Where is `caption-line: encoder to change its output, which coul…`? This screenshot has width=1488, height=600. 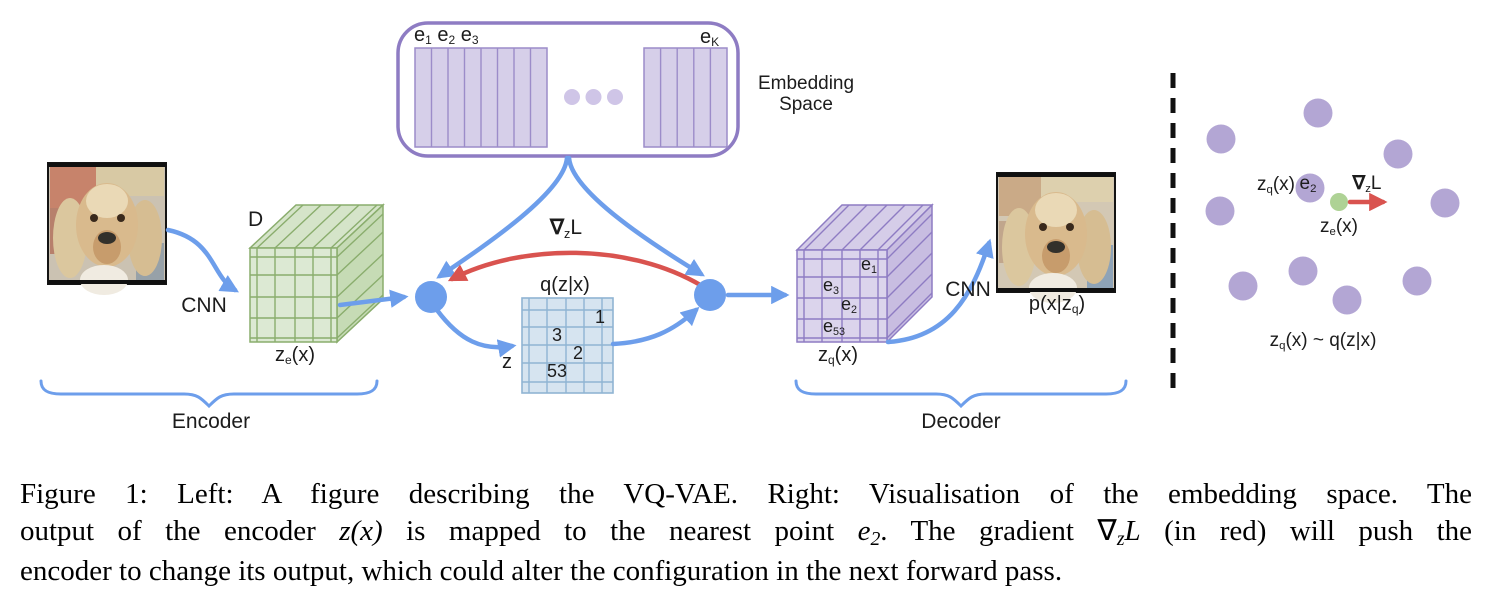 caption-line: encoder to change its output, which coul… is located at coordinates (541, 571).